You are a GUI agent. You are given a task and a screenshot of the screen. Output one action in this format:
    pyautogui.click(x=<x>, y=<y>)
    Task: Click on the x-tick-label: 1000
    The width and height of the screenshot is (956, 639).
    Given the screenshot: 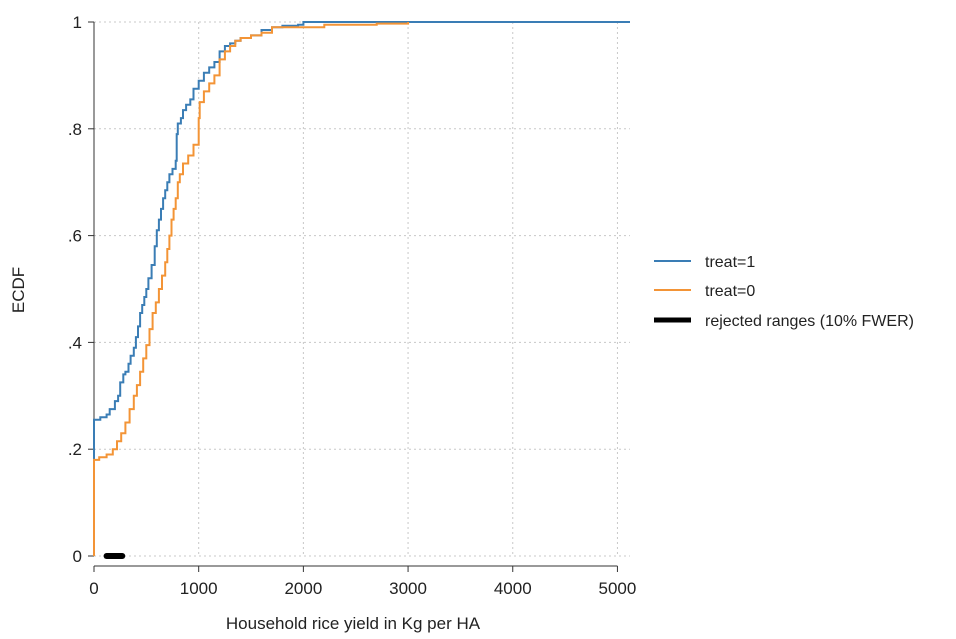 What is the action you would take?
    pyautogui.click(x=199, y=588)
    